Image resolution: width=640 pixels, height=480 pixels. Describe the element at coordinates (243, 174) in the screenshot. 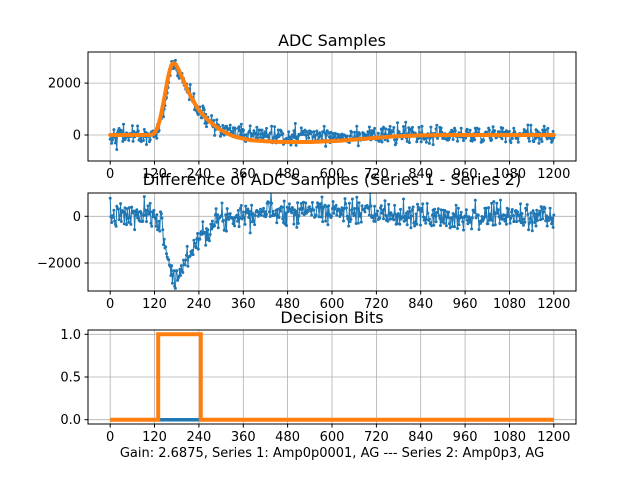

I see `x-tick-label: 360` at that location.